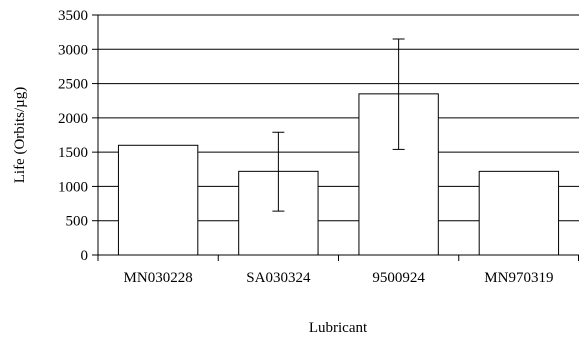  I want to click on y-tick-label: 1000, so click(73, 187).